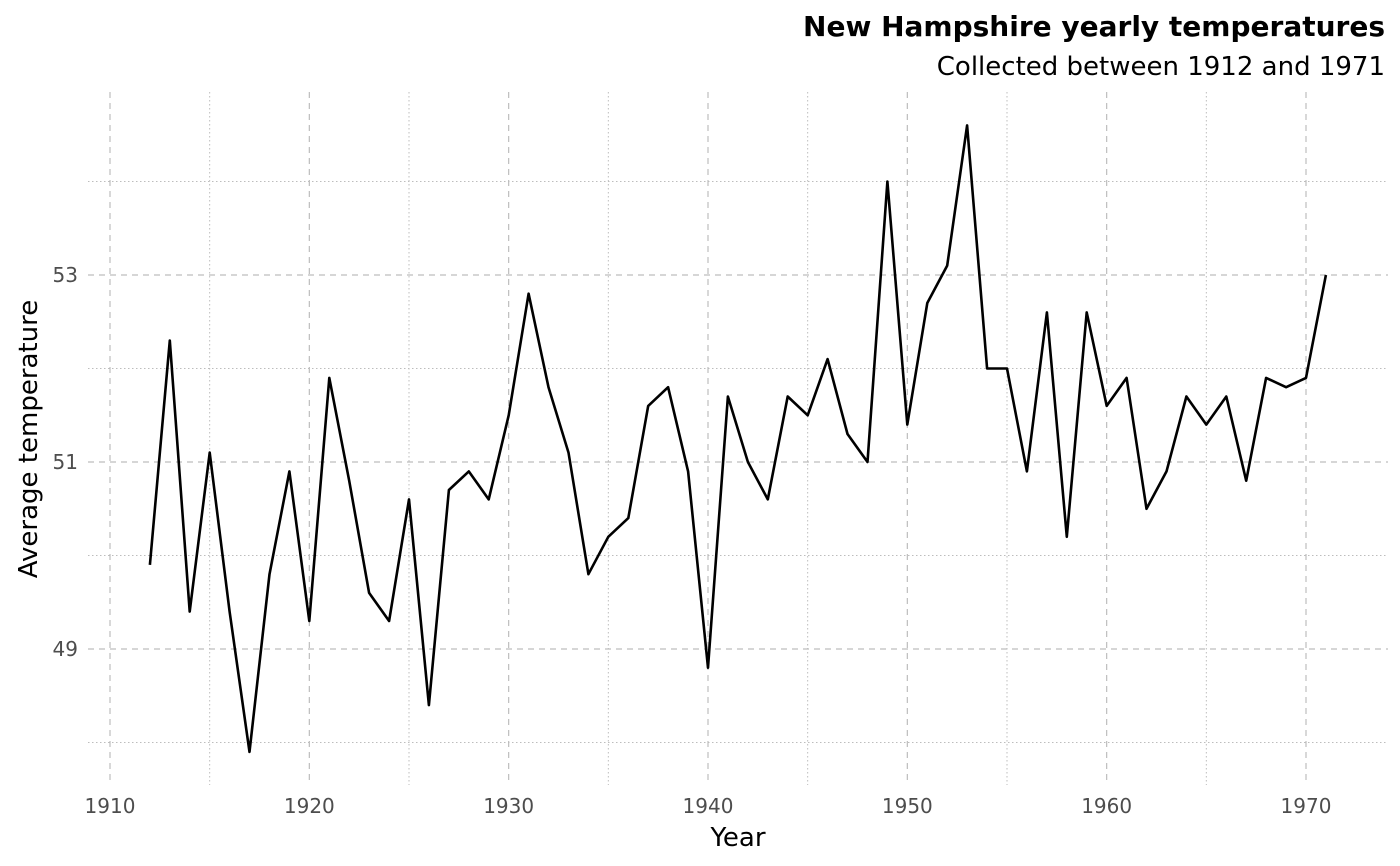 The height and width of the screenshot is (866, 1400). Describe the element at coordinates (65, 462) in the screenshot. I see `y-tick-label: 51` at that location.